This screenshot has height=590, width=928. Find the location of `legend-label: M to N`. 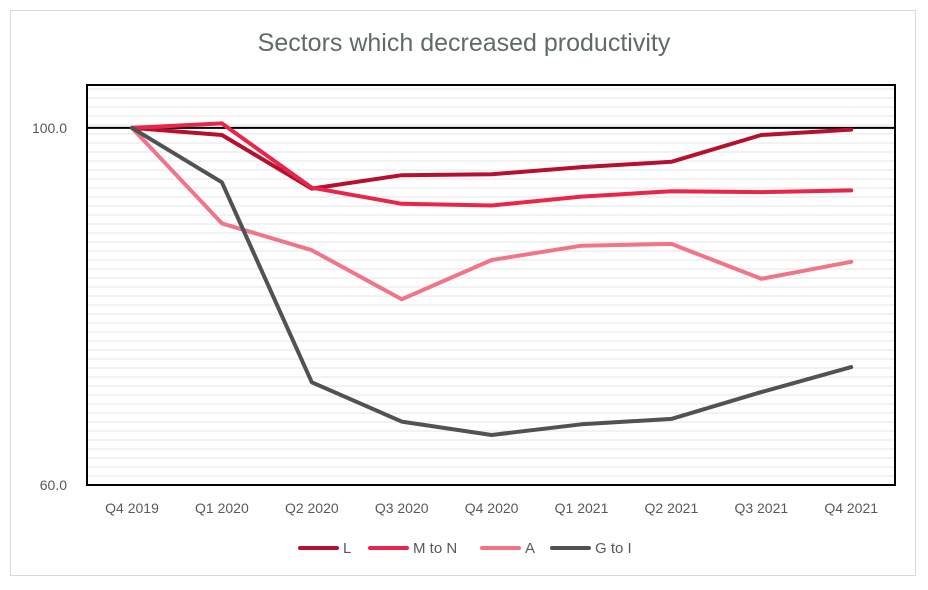

legend-label: M to N is located at coordinates (435, 548).